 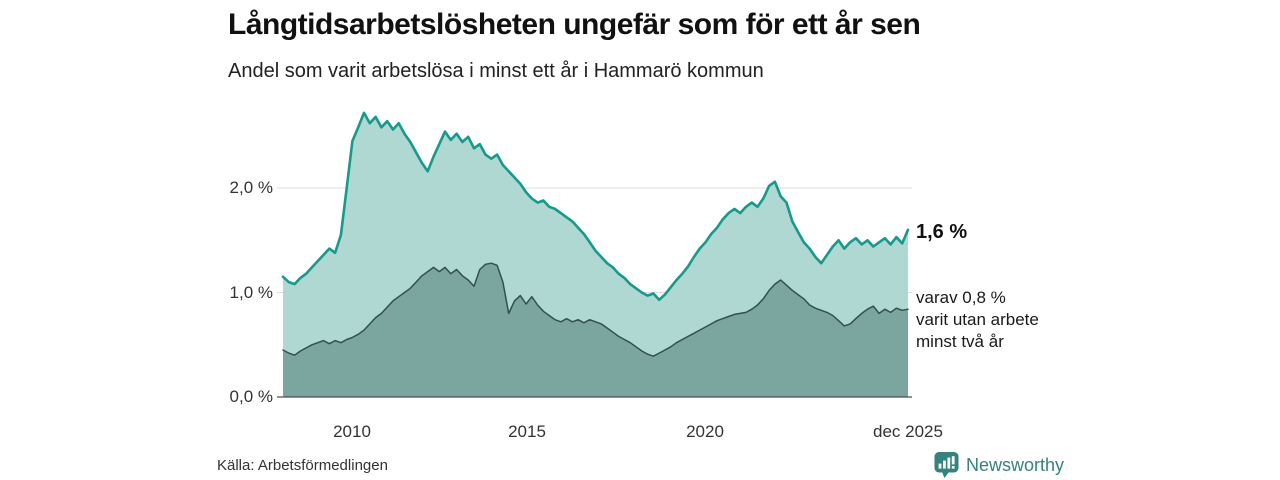 What do you see at coordinates (595, 309) in the screenshot?
I see `two-year-line` at bounding box center [595, 309].